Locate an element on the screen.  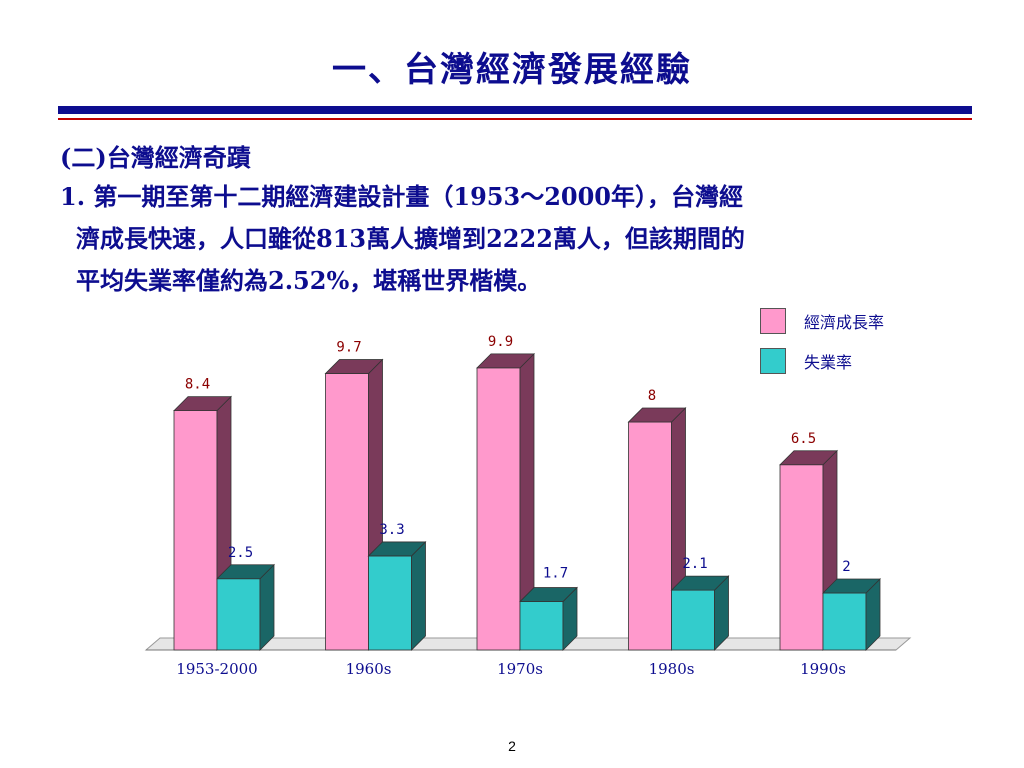
paragraph-line-3: 平均失業率僅約為2.52%，堪稱世界楷模。 is located at coordinates (309, 280).